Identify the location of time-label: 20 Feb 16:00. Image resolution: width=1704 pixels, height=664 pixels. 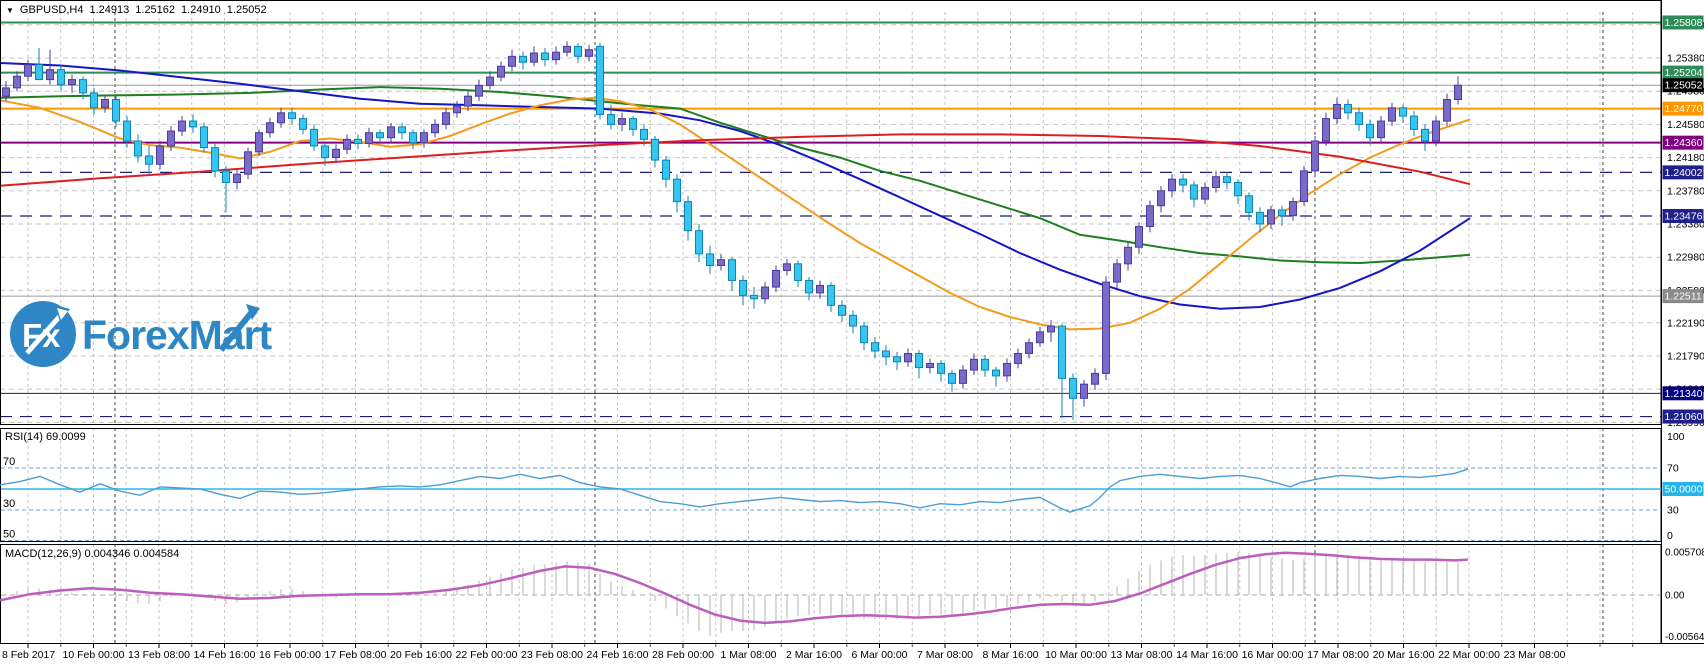
(421, 655).